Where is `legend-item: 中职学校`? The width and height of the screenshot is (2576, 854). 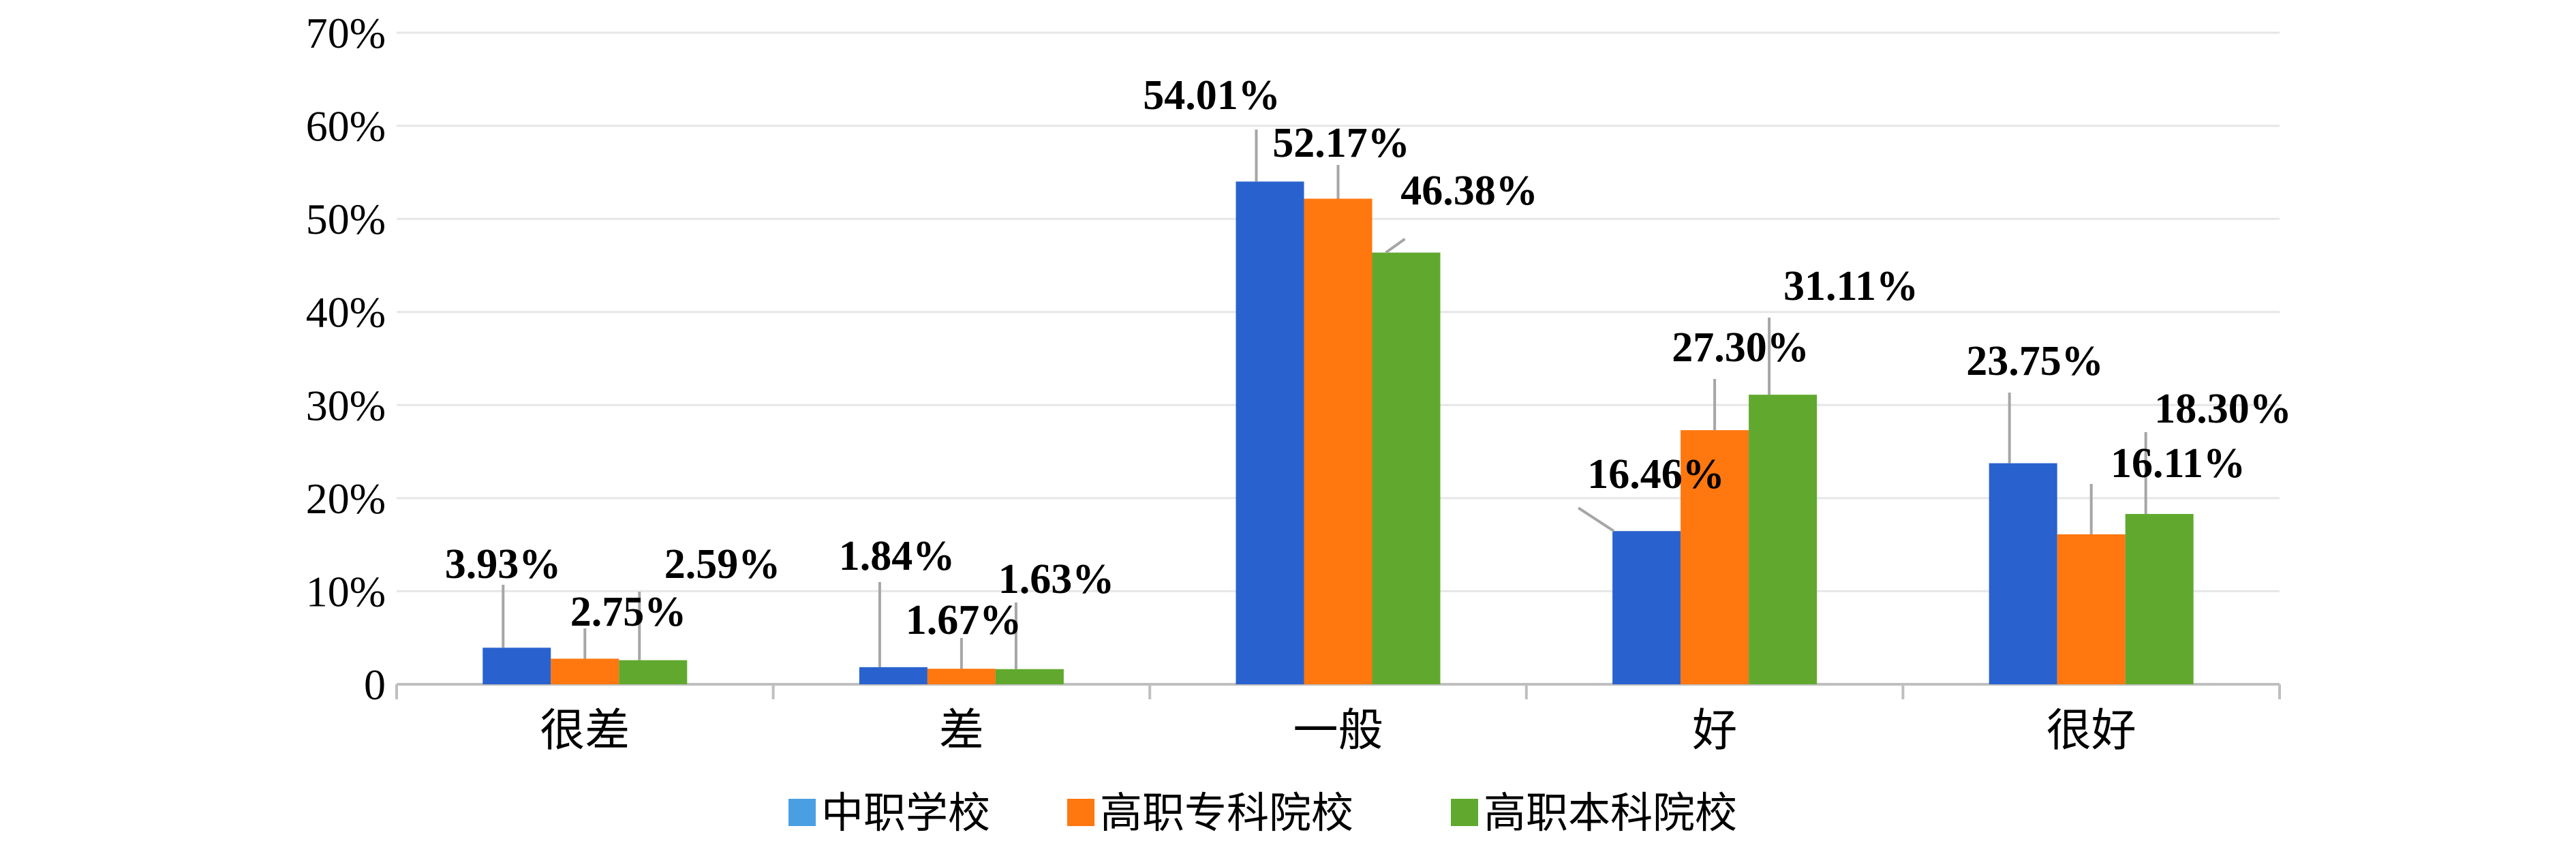 legend-item: 中职学校 is located at coordinates (889, 814).